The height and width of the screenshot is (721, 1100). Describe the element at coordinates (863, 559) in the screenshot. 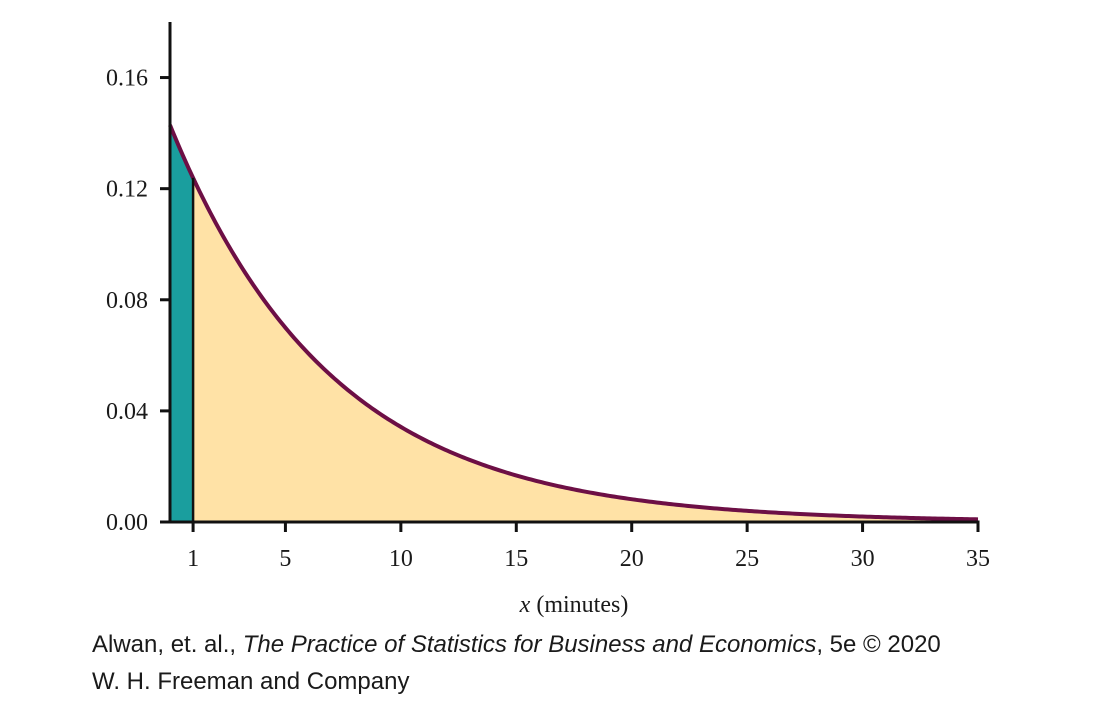

I see `x-tick-label: 30` at that location.